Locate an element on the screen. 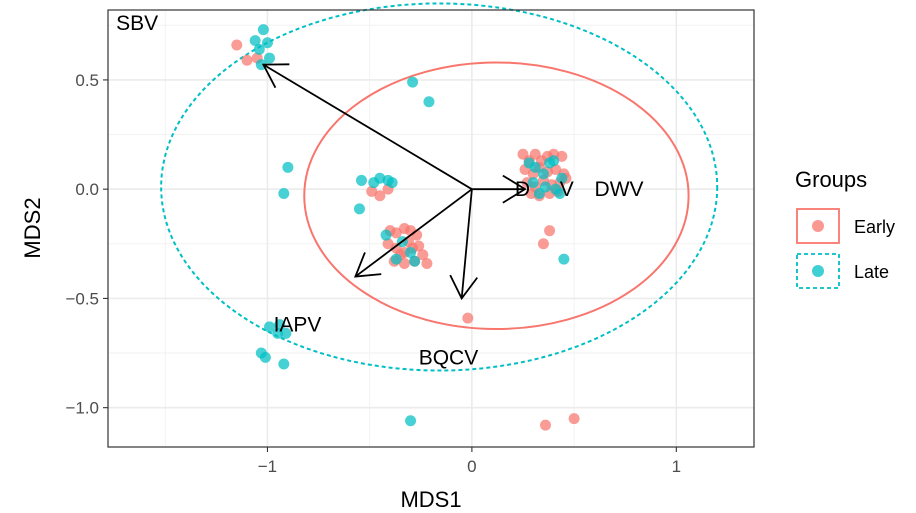 The height and width of the screenshot is (513, 916). y-axis-title: MDS2 is located at coordinates (32, 227).